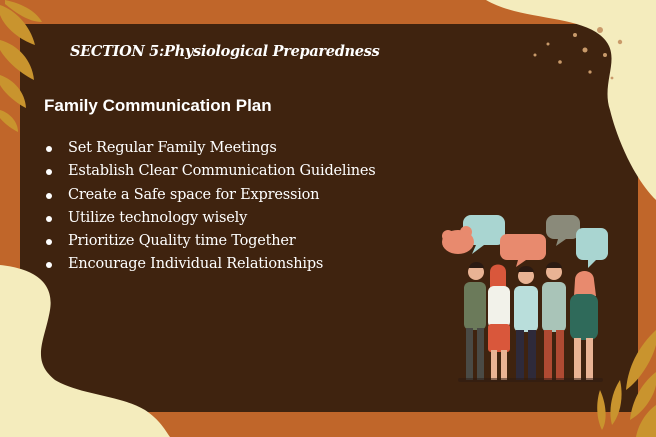  Describe the element at coordinates (222, 171) in the screenshot. I see `list-item-label: Establish Clear Communication Guidelines` at that location.